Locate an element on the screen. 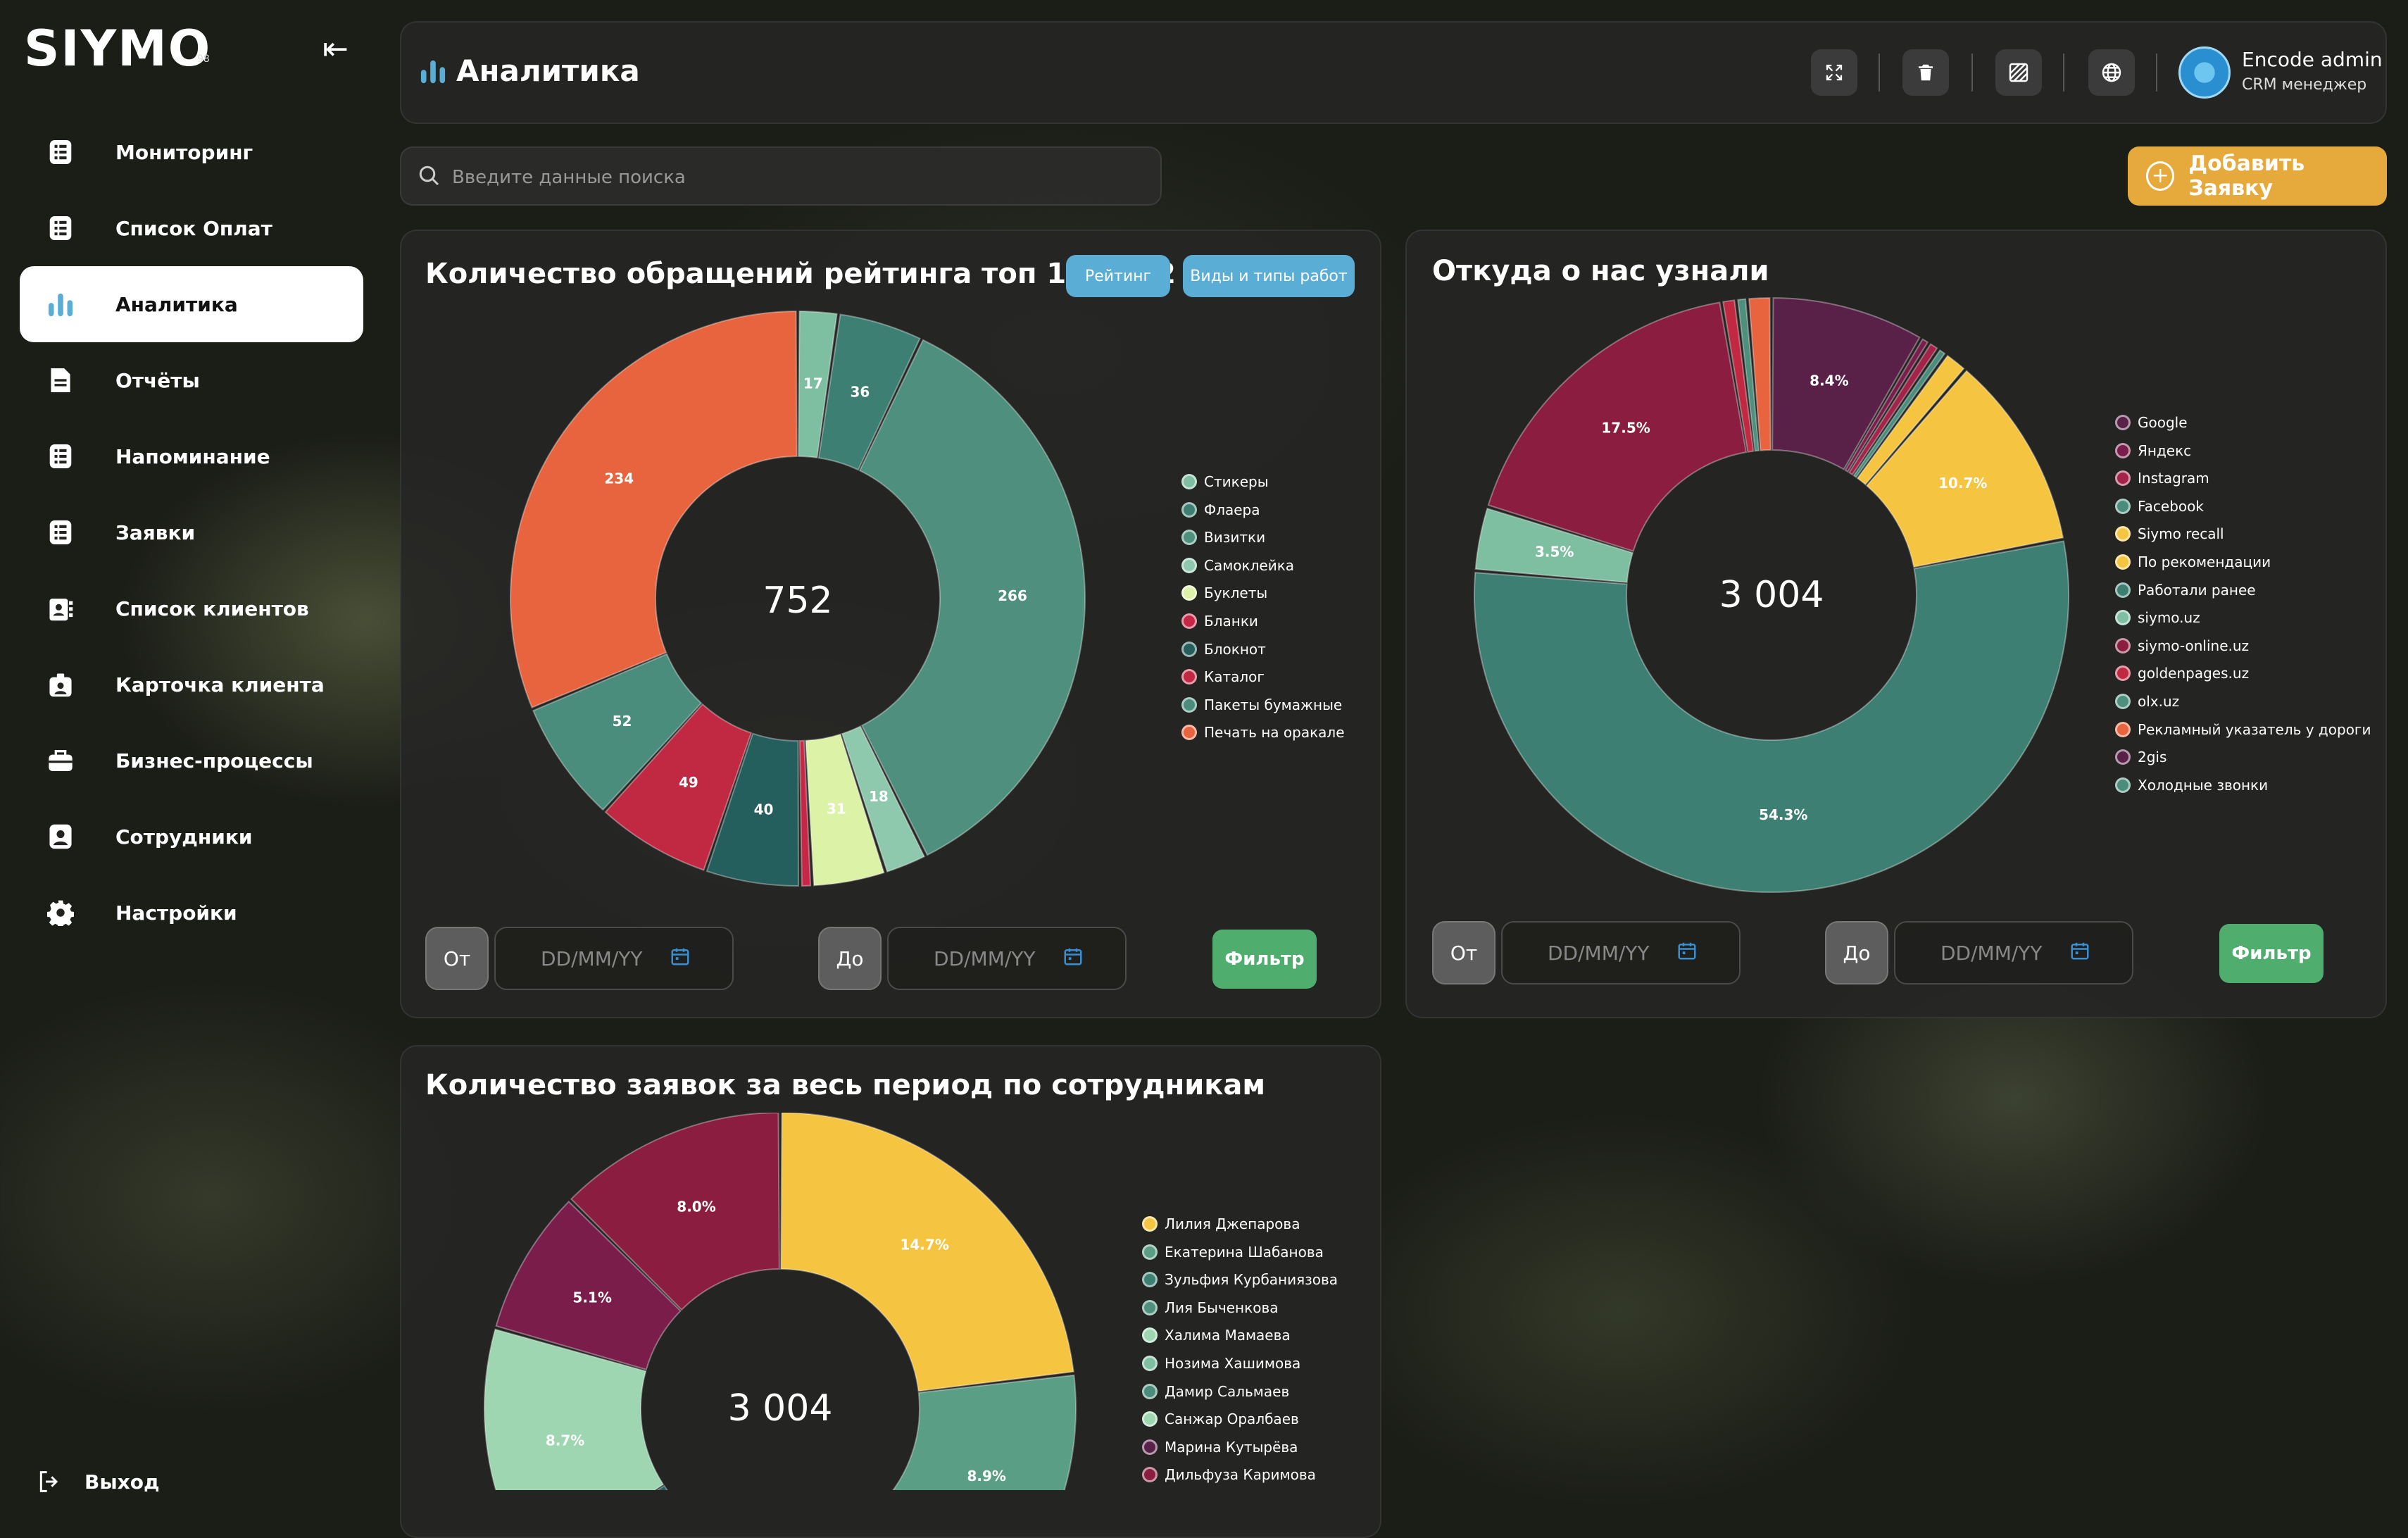 This screenshot has height=1538, width=2408. sidebar-item-1: Мониторинг is located at coordinates (191, 152).